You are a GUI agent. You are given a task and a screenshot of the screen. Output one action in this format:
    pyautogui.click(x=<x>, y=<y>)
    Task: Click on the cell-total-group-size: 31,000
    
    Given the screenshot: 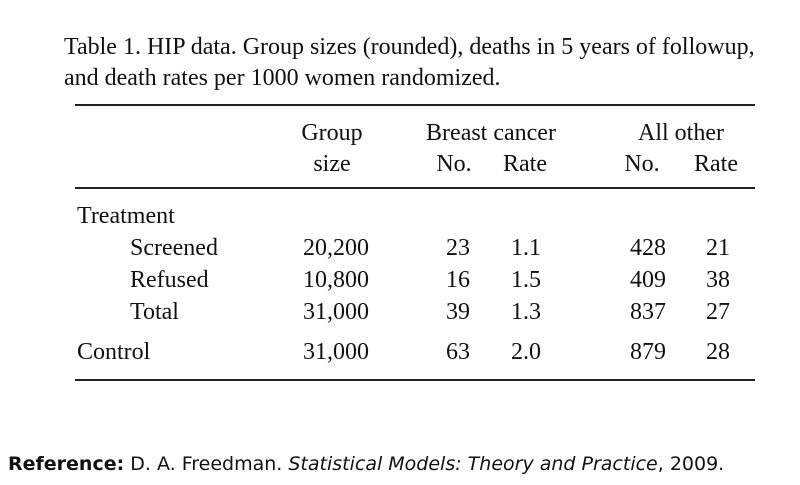 What is the action you would take?
    pyautogui.click(x=336, y=312)
    